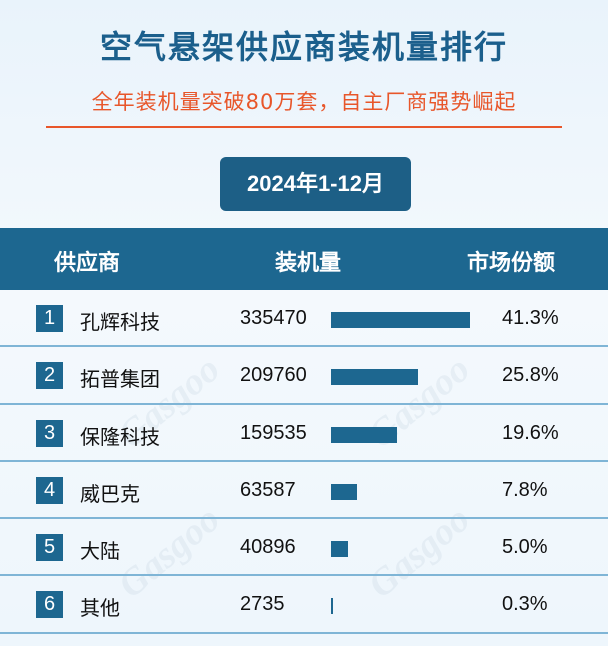  What do you see at coordinates (49, 548) in the screenshot?
I see `rank-badge: 5` at bounding box center [49, 548].